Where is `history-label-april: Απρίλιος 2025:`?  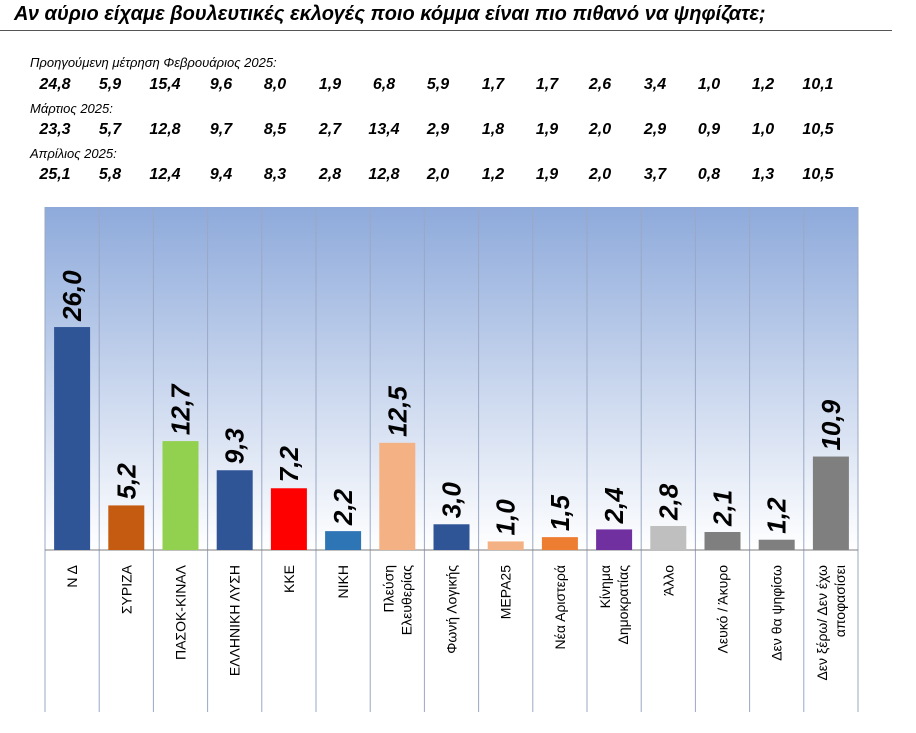 history-label-april: Απρίλιος 2025: is located at coordinates (73, 153).